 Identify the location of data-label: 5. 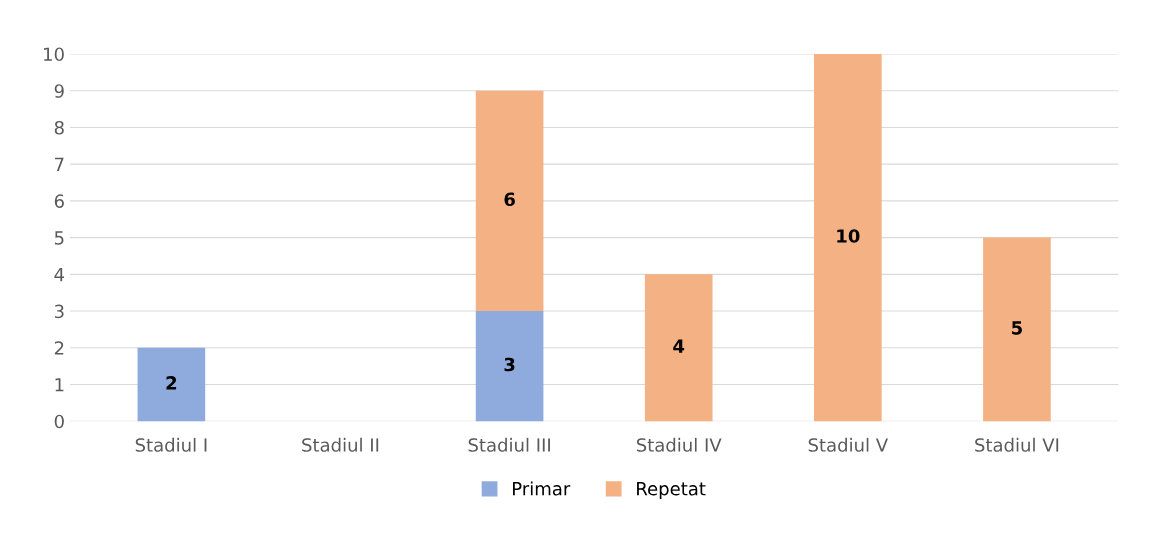
(1017, 328).